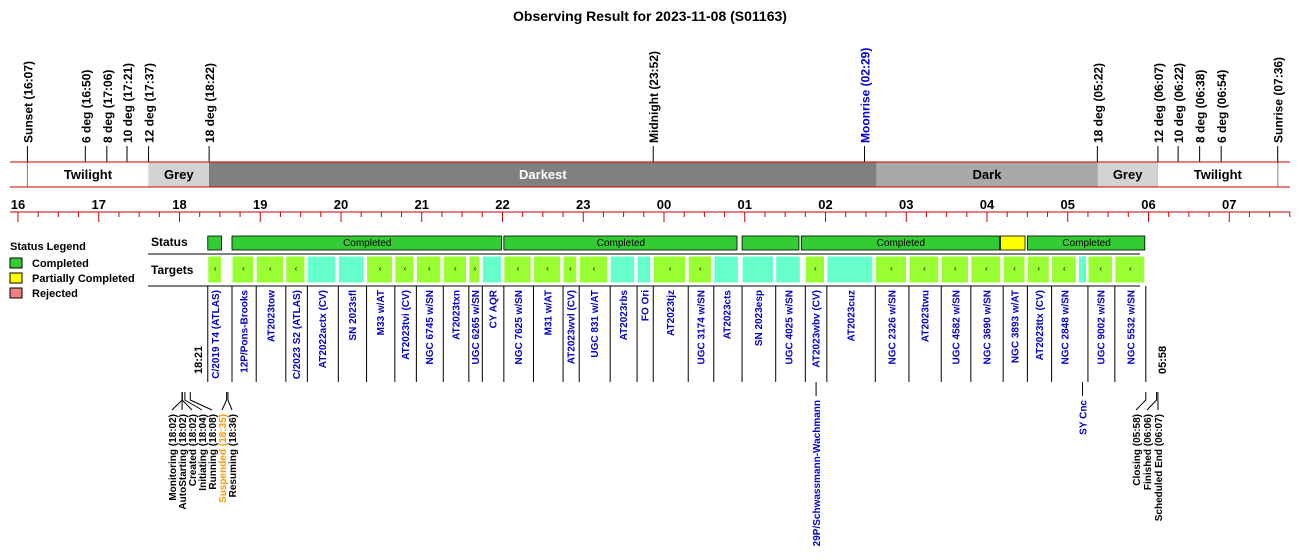  What do you see at coordinates (825, 204) in the screenshot?
I see `hour-tick-label: 02` at bounding box center [825, 204].